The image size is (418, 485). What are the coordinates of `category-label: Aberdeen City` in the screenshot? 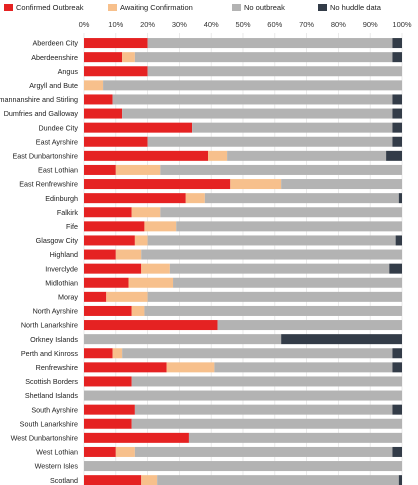 It's located at (55, 43).